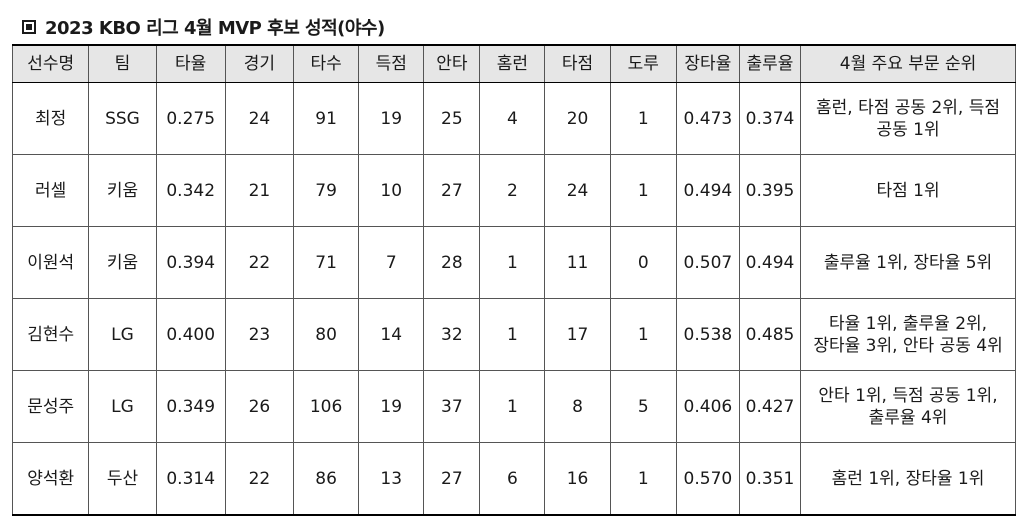  What do you see at coordinates (577, 262) in the screenshot?
I see `rbi-cell: 11` at bounding box center [577, 262].